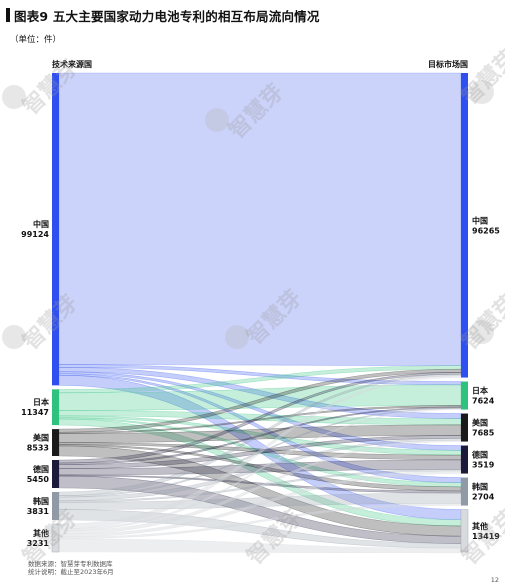  I want to click on source-node-value: 3831, so click(38, 511).